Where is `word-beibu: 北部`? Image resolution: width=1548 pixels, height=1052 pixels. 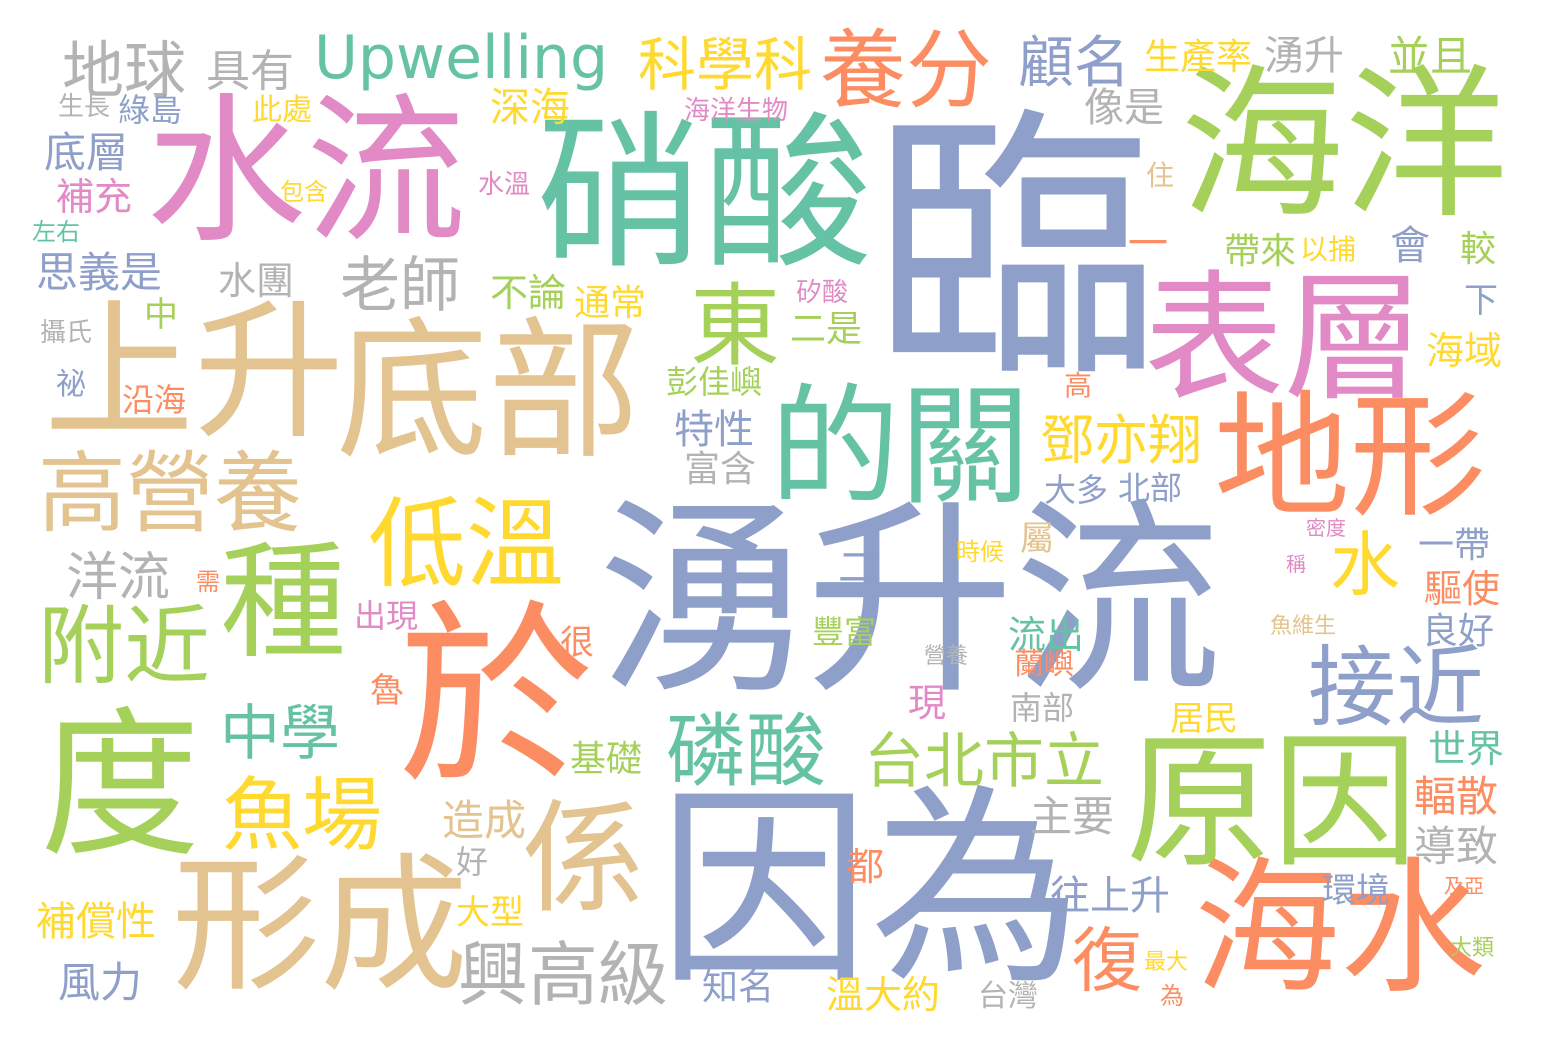 word-beibu: 北部 is located at coordinates (1150, 488).